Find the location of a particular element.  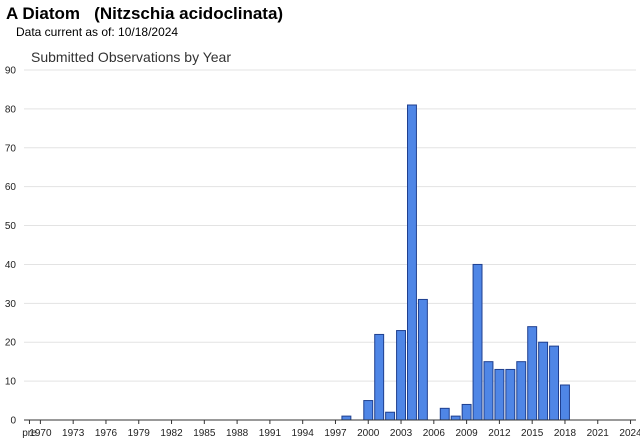

x-tick-label: pre is located at coordinates (29, 433).